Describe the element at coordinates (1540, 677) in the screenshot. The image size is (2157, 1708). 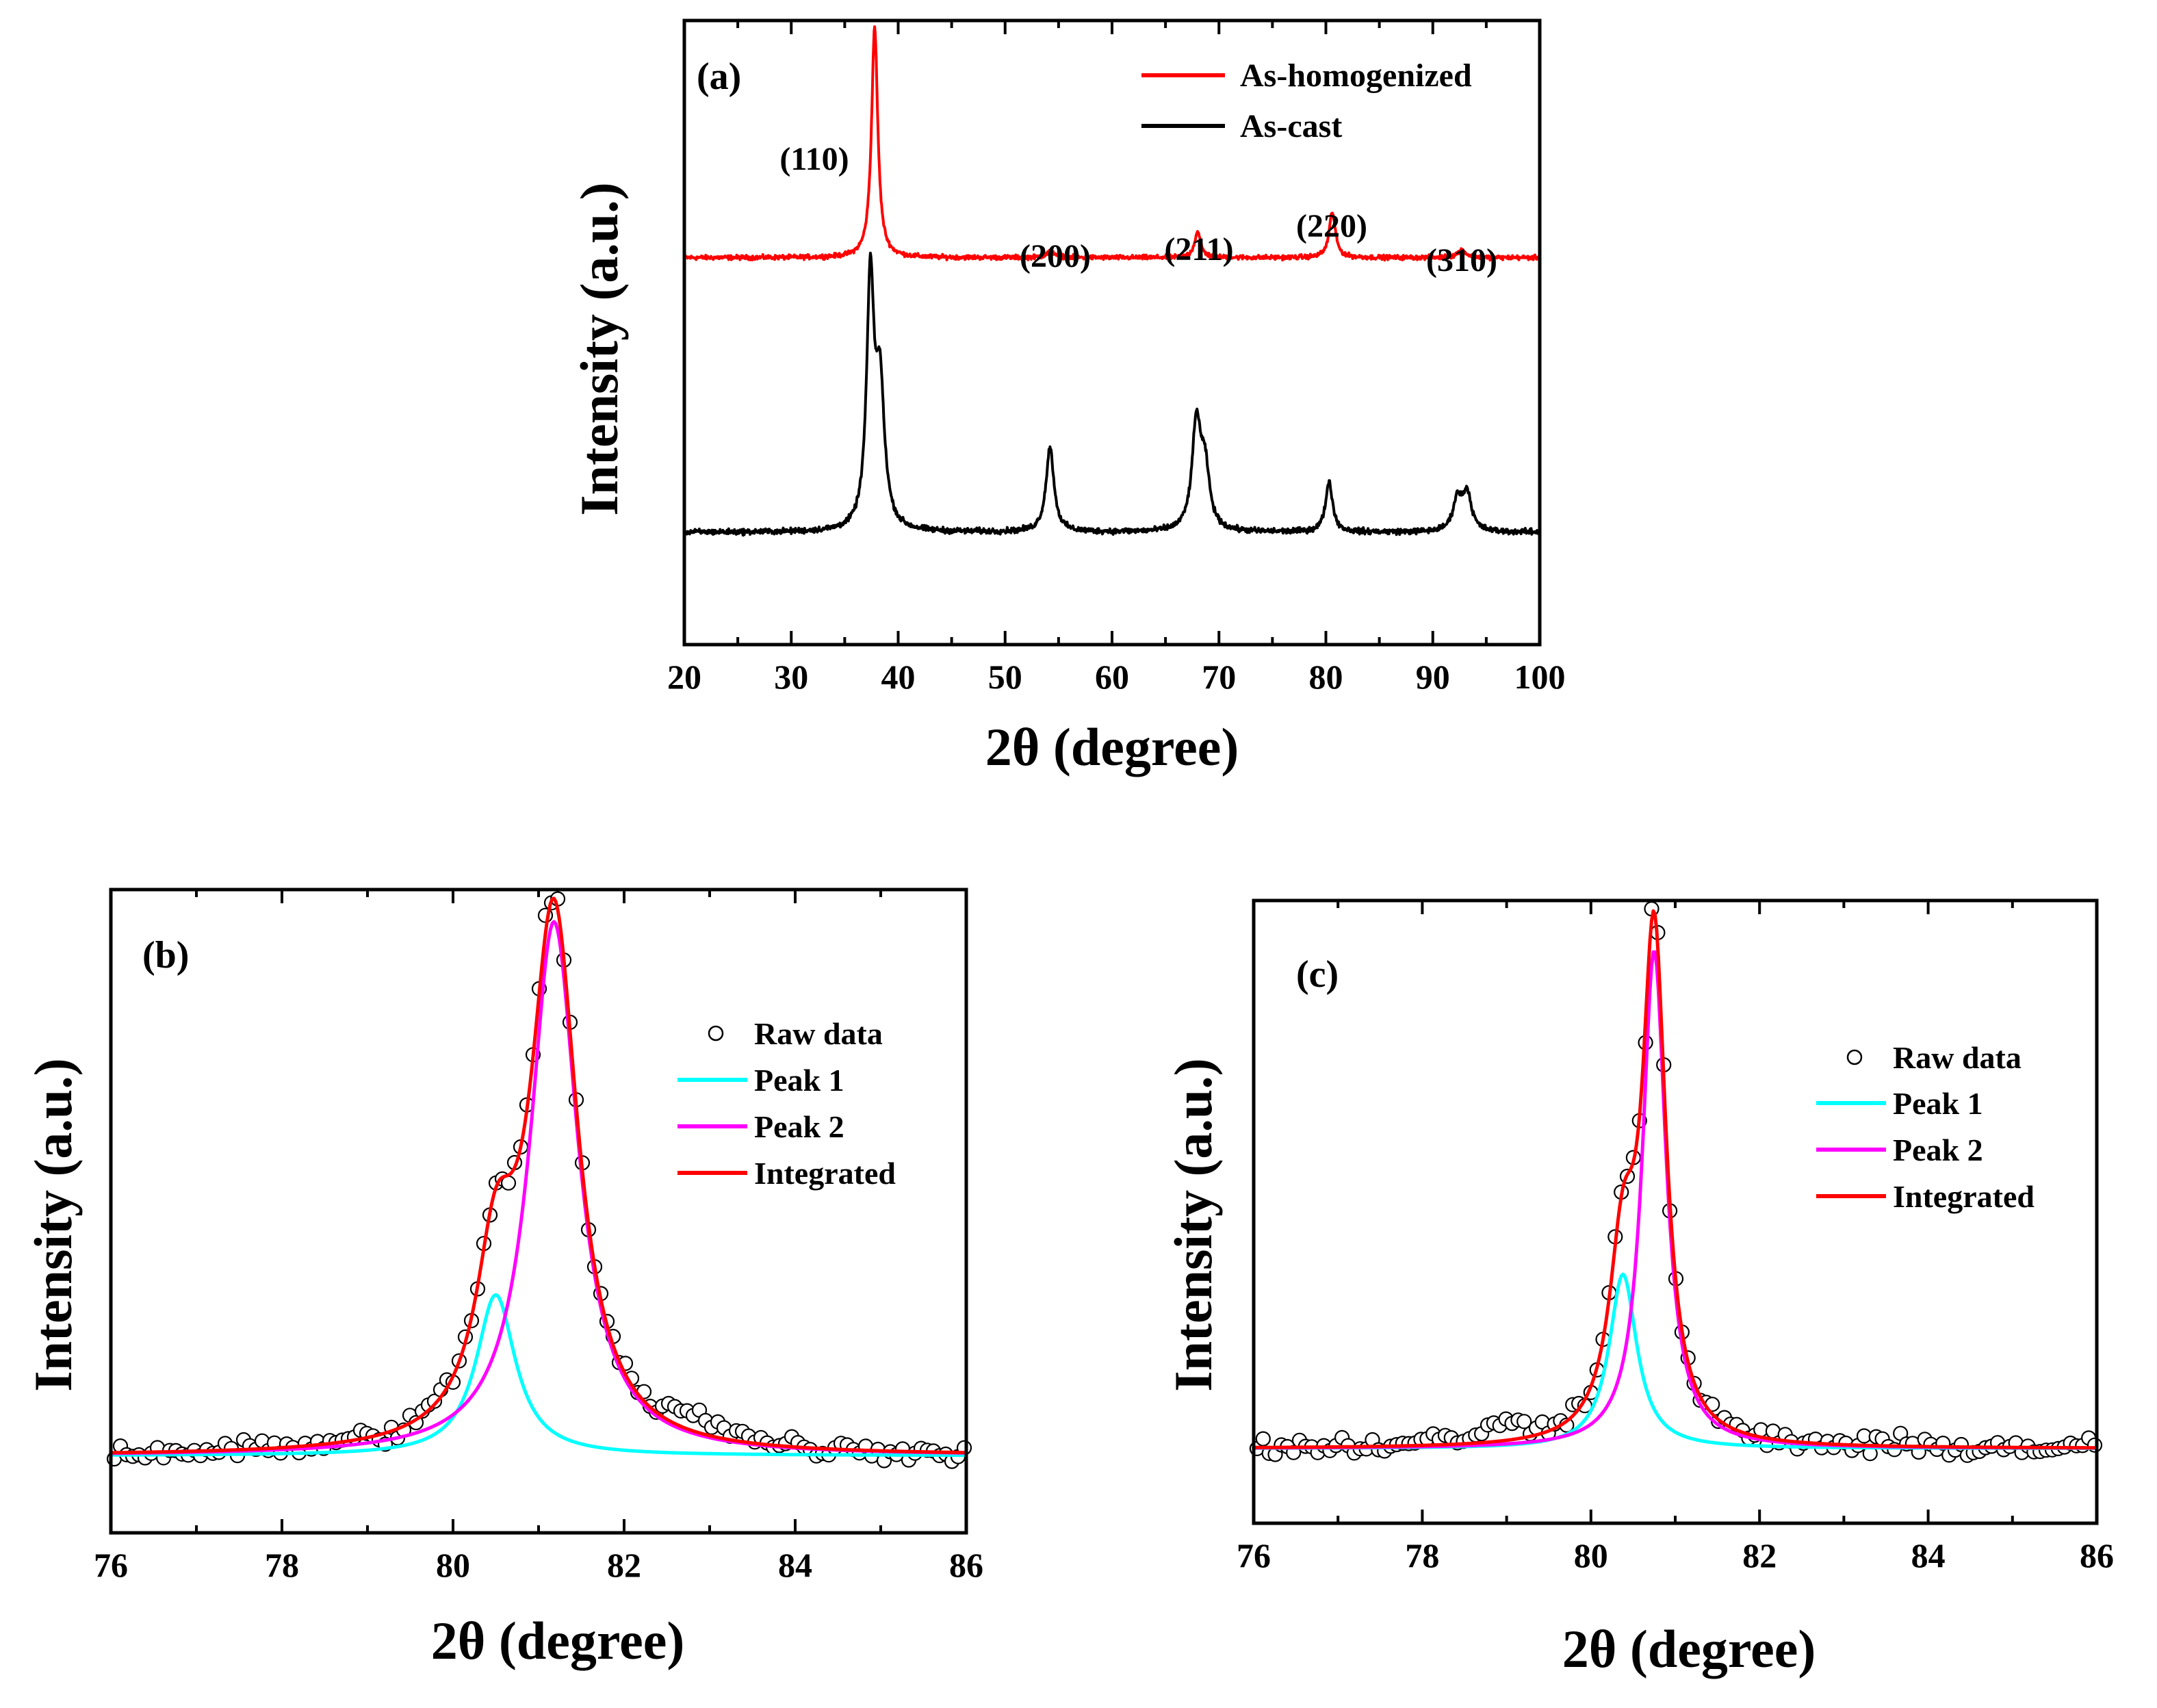
I see `x-tick-label: 100` at that location.